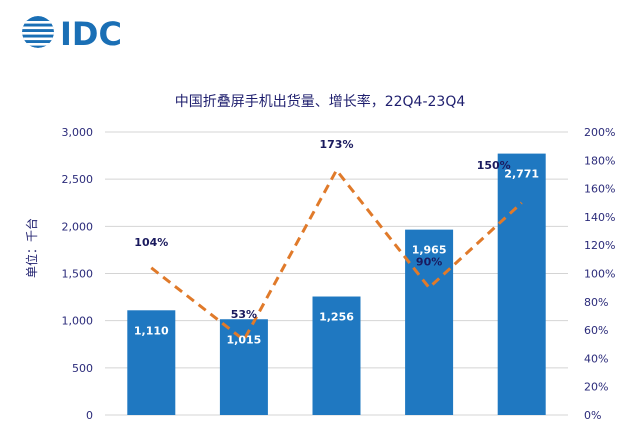  Describe the element at coordinates (244, 314) in the screenshot. I see `growth-value-label: 53%` at that location.